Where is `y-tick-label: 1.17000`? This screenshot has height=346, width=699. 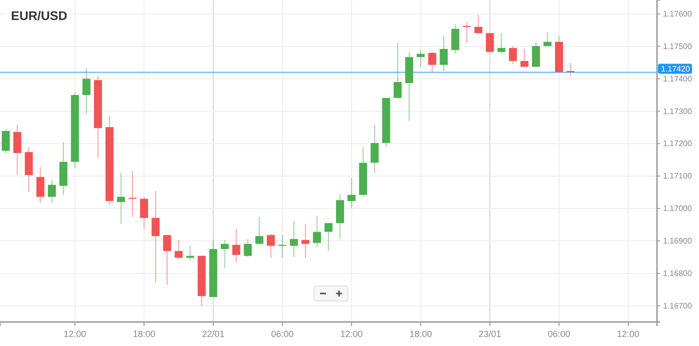 y-tick-label: 1.17000 is located at coordinates (677, 209).